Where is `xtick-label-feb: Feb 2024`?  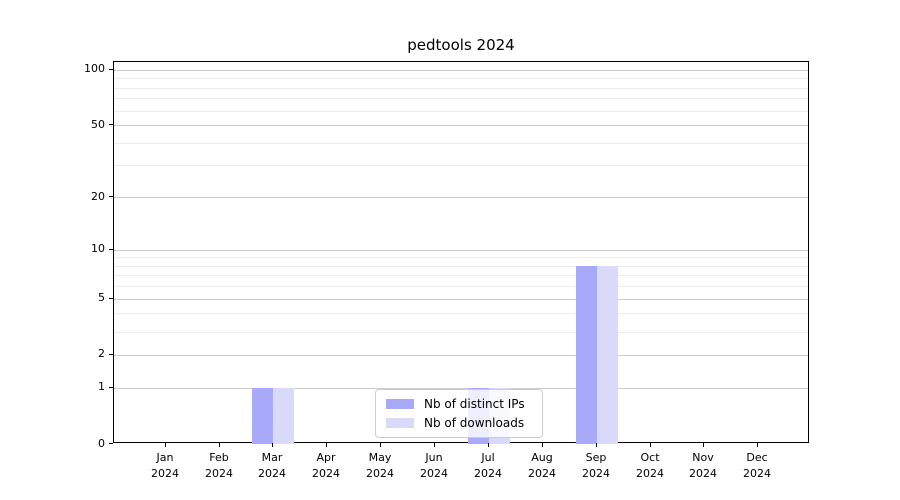 xtick-label-feb: Feb 2024 is located at coordinates (219, 465).